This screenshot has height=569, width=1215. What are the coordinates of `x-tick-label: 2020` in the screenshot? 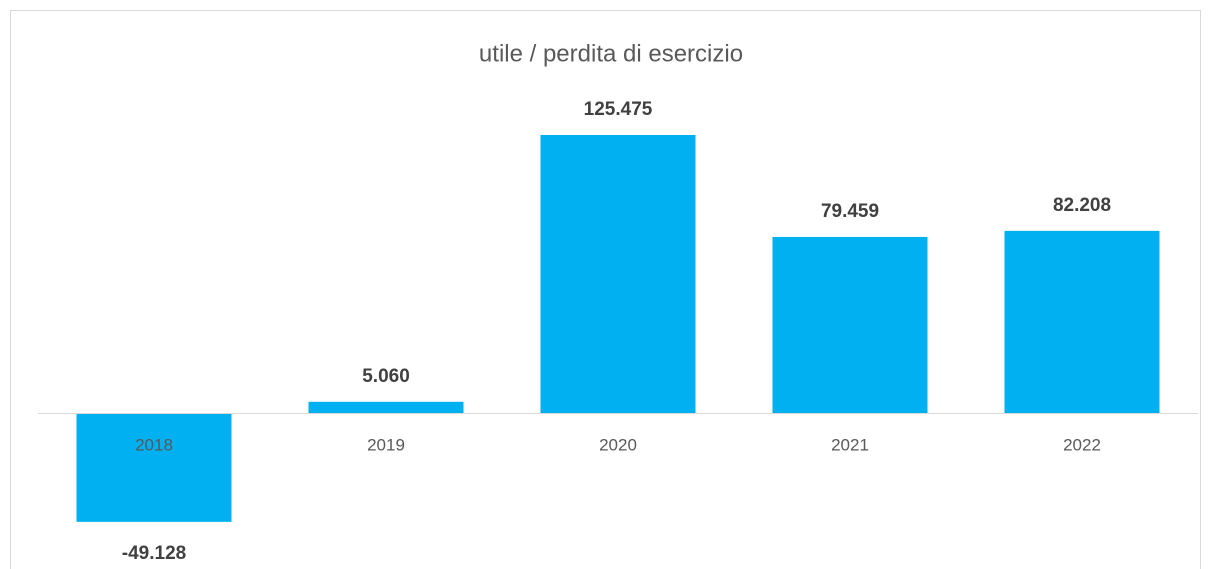 It's located at (618, 444).